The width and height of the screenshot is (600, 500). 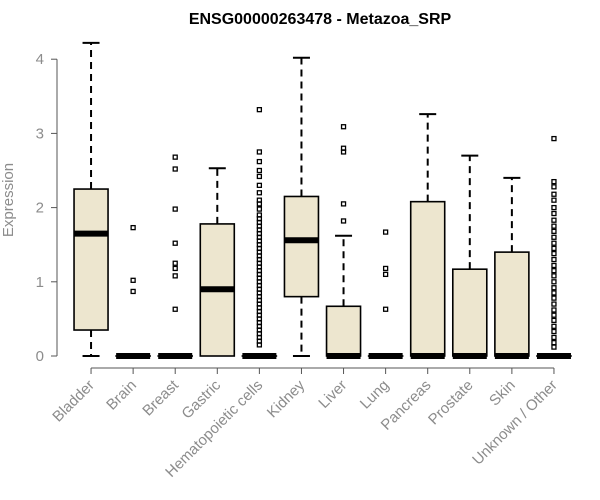 I want to click on x-tick-label: Prostate, so click(x=451, y=403).